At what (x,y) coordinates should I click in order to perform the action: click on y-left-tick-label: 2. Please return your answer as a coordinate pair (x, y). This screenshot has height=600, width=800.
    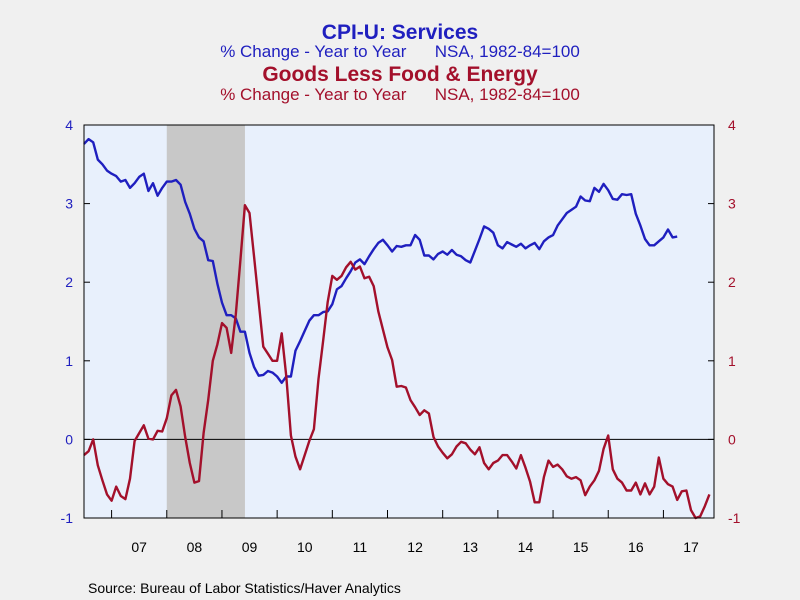
    Looking at the image, I should click on (69, 282).